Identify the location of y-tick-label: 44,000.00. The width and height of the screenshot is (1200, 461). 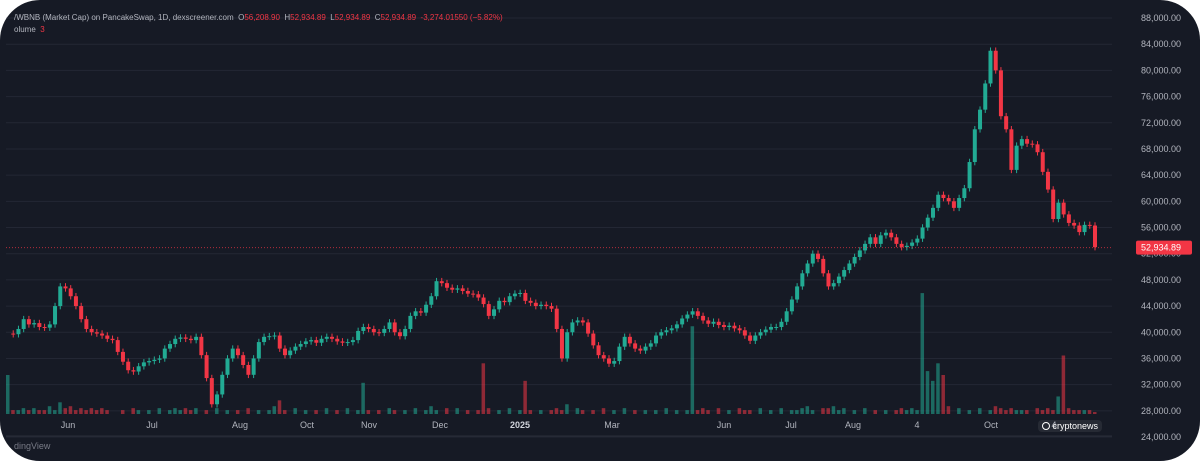
(1161, 306).